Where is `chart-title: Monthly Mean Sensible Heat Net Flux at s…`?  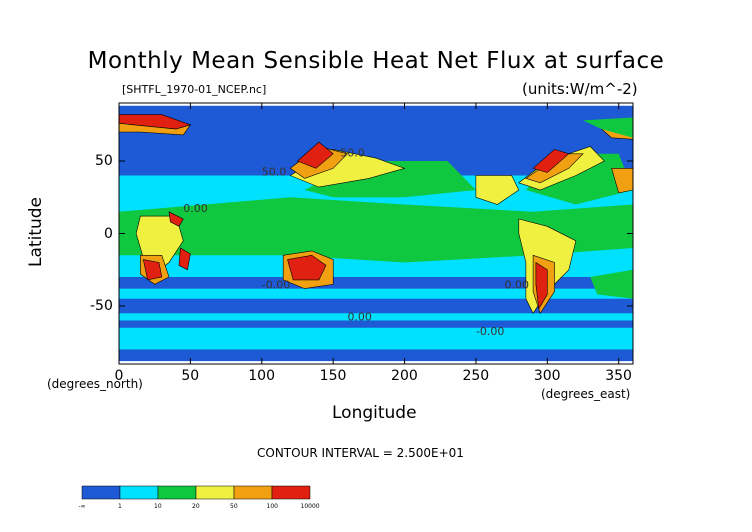 chart-title: Monthly Mean Sensible Heat Net Flux at s… is located at coordinates (376, 61).